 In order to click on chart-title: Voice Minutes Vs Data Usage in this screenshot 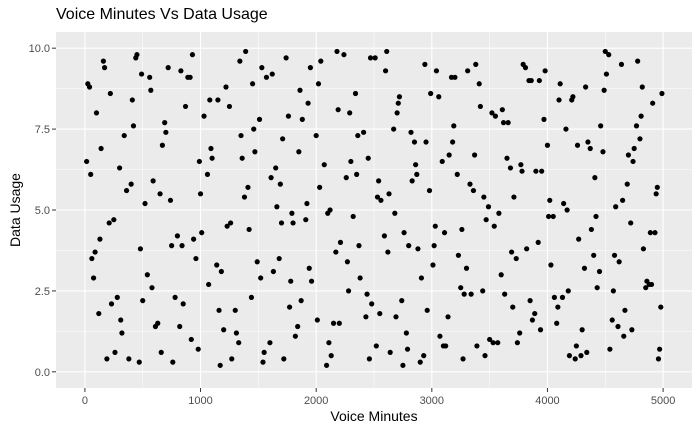, I will do `click(162, 14)`.